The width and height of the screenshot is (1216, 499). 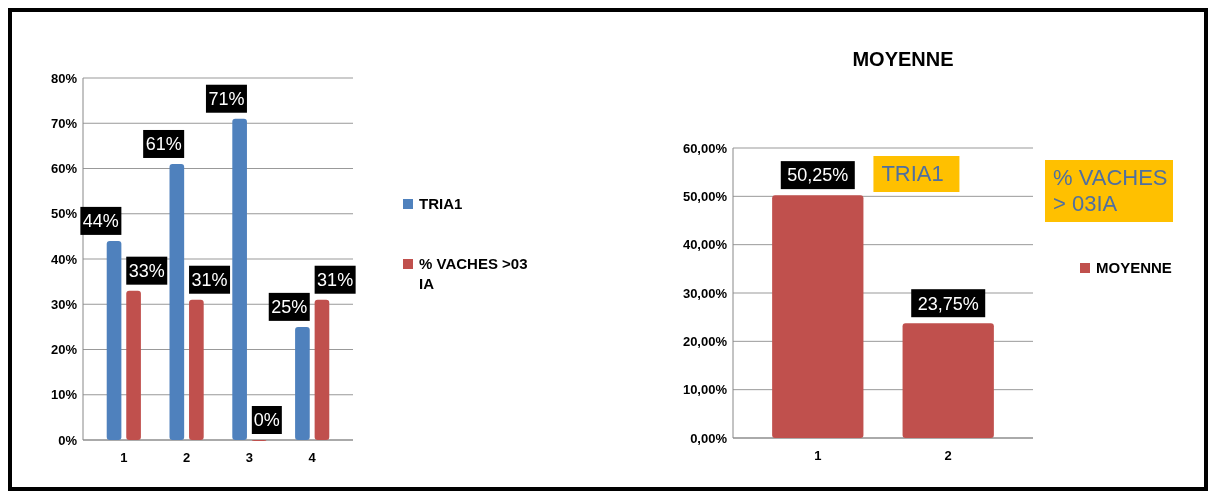 What do you see at coordinates (705, 245) in the screenshot?
I see `y-tick-label: 40,00%` at bounding box center [705, 245].